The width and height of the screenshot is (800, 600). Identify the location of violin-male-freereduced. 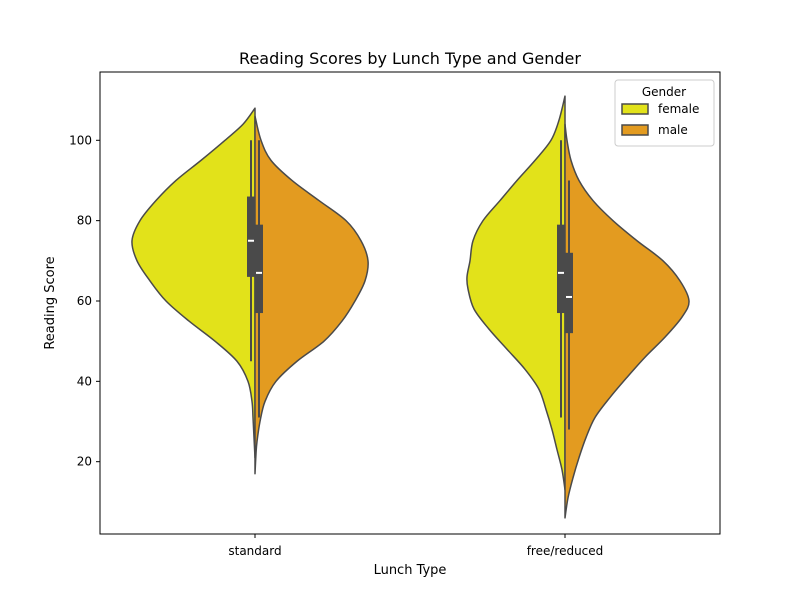
(627, 321).